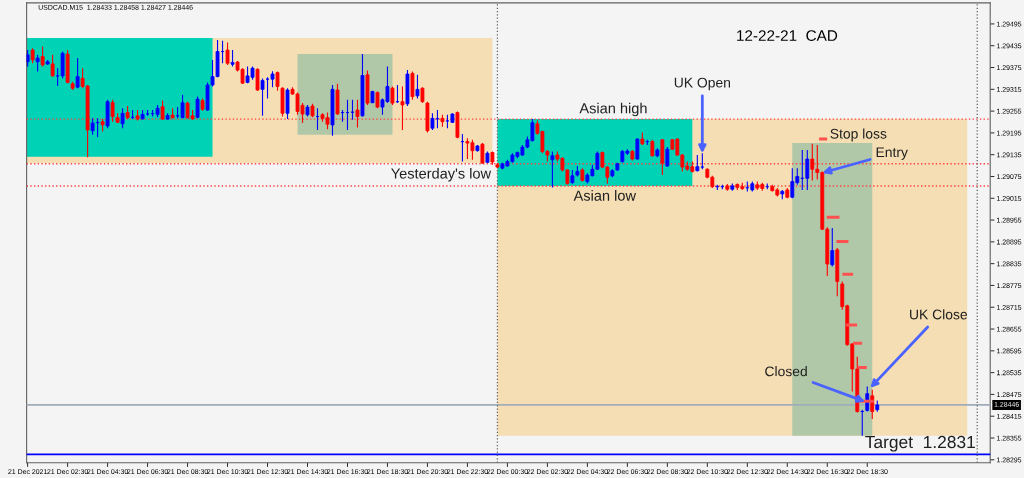 Image resolution: width=1024 pixels, height=478 pixels. Describe the element at coordinates (702, 84) in the screenshot. I see `annotation: UK Open` at that location.